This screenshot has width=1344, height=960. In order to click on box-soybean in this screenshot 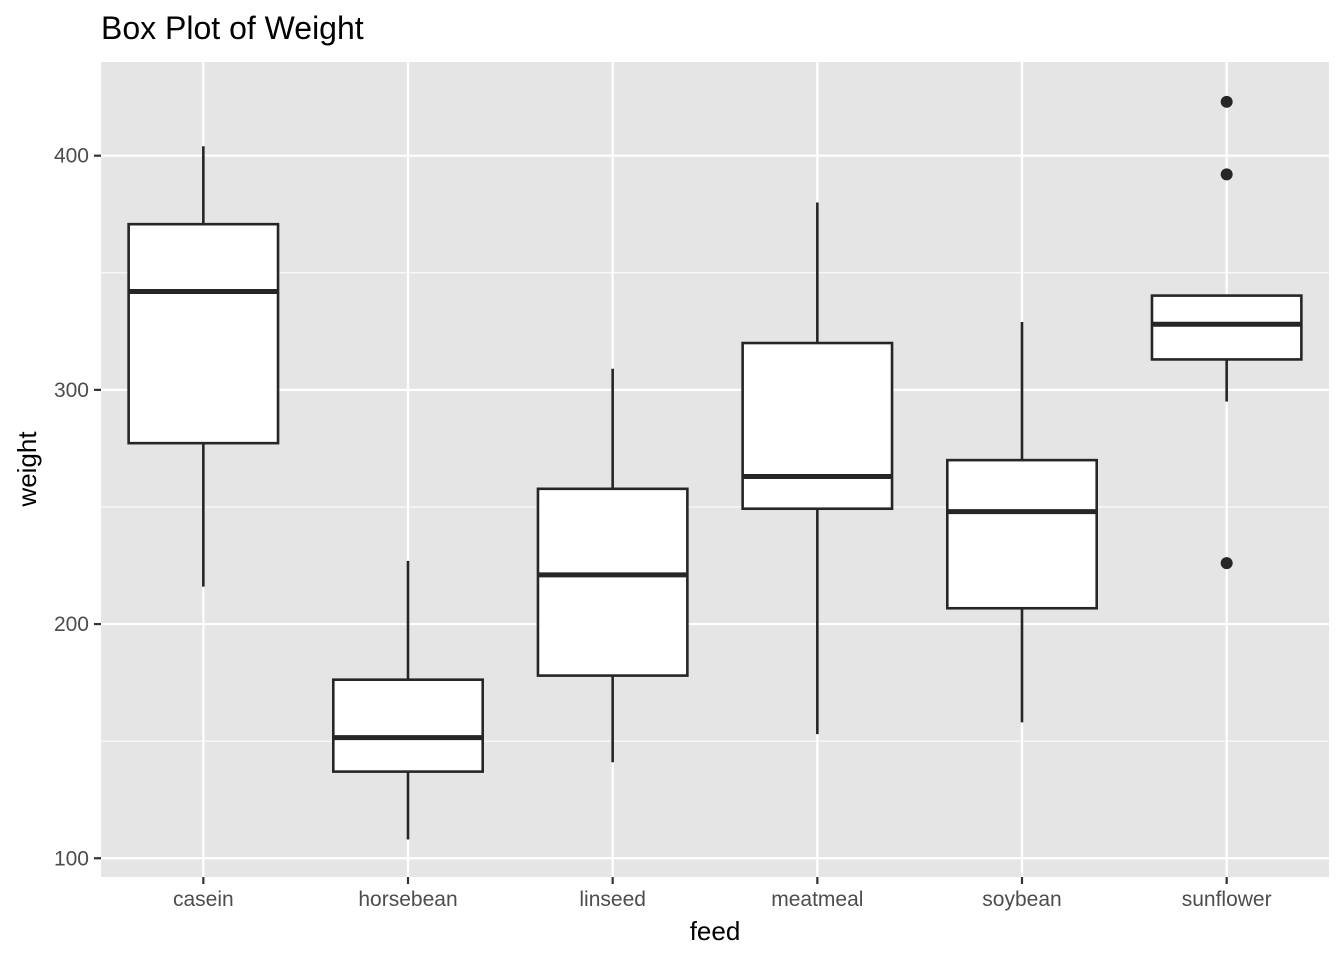, I will do `click(1022, 522)`.